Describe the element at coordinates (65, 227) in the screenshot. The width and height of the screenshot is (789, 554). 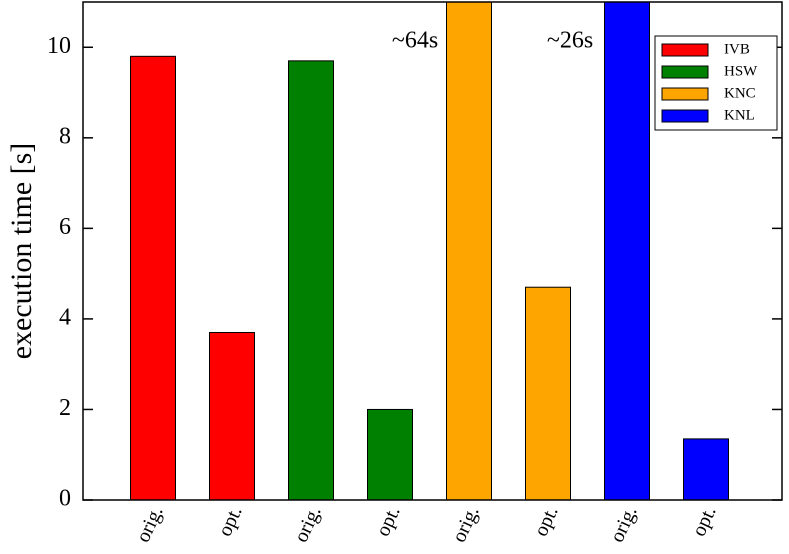
I see `y-tick-label: 6` at that location.